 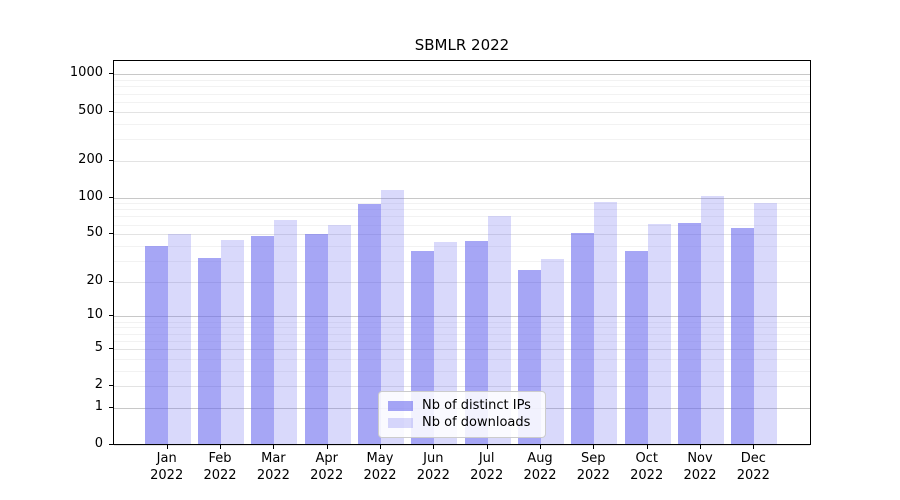 I want to click on legend: Nb of distinct IPs Nb of downloads, so click(x=462, y=414).